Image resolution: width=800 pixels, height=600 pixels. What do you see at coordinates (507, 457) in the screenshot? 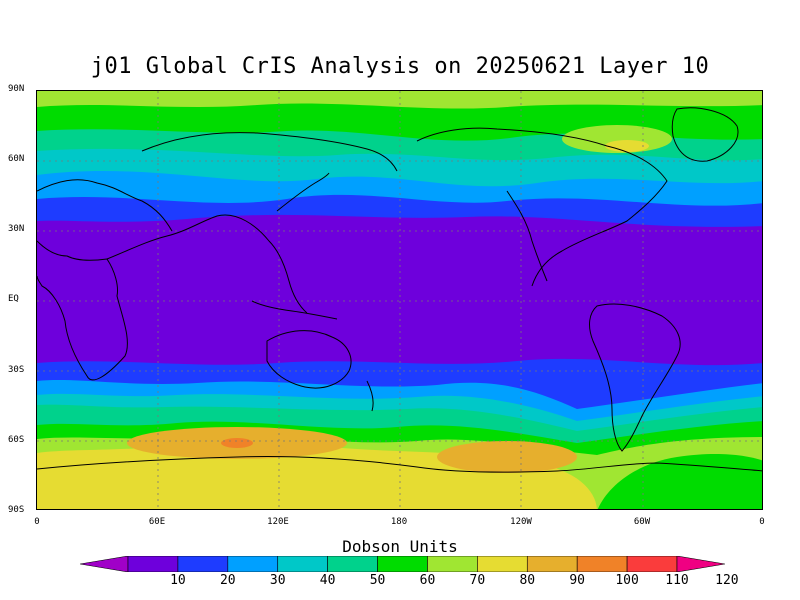
I see `field-patch-south-100b` at bounding box center [507, 457].